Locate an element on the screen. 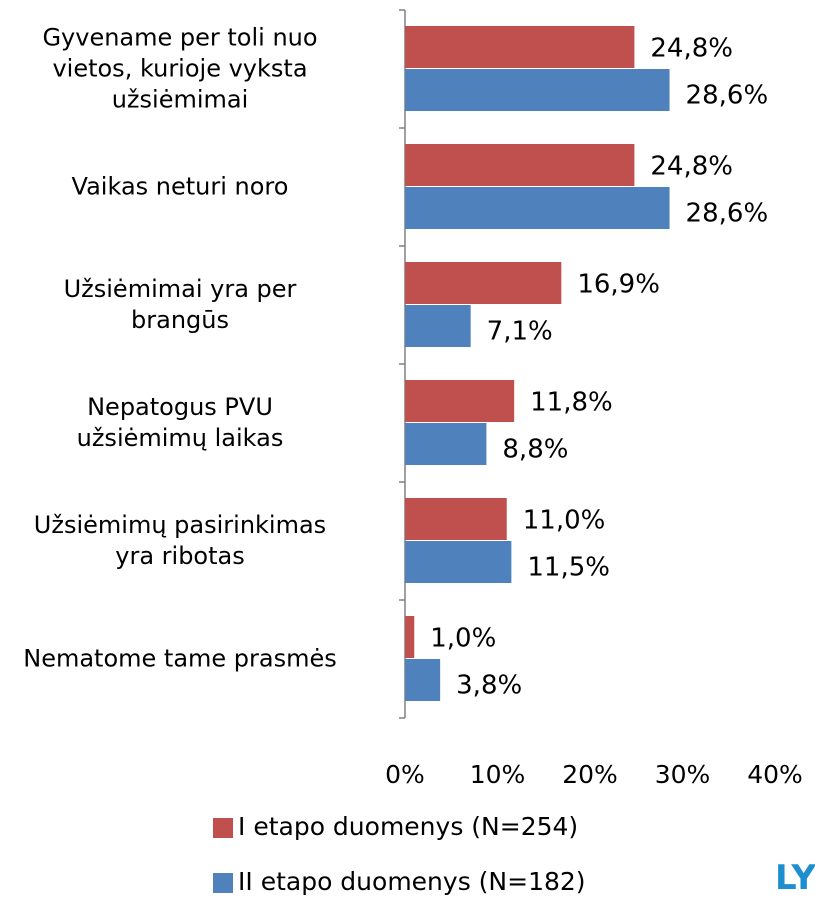 The image size is (815, 898). value-label: 16,9% is located at coordinates (618, 285).